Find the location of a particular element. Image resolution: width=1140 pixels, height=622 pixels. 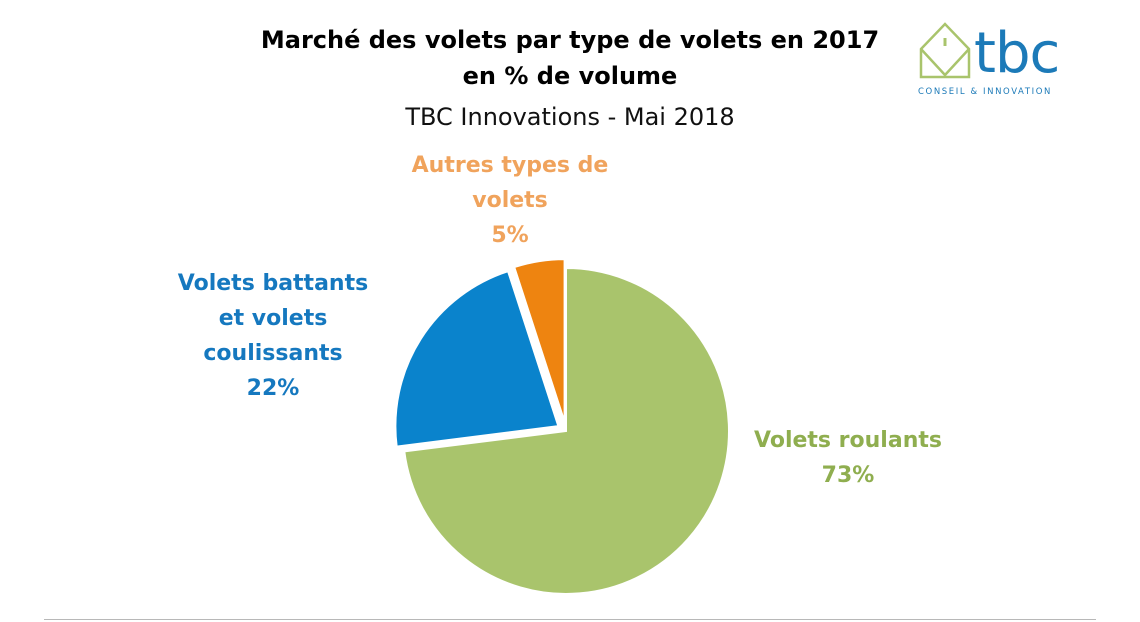

slice-label-text: Volets battants is located at coordinates (273, 283).